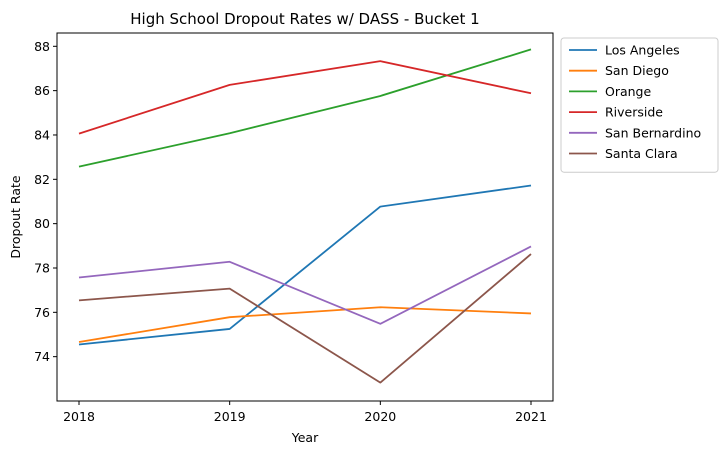 The width and height of the screenshot is (726, 455). What do you see at coordinates (45, 201) in the screenshot?
I see `y-axis: 74 76 78 80 82 84 86 88` at bounding box center [45, 201].